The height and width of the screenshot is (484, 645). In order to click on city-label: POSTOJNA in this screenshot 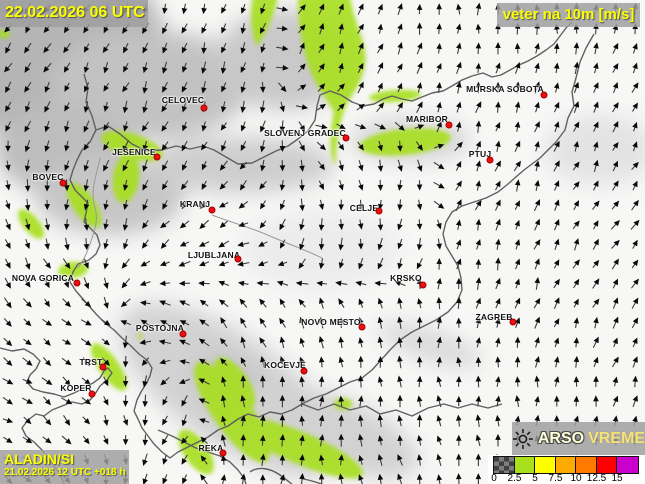, I will do `click(160, 328)`.